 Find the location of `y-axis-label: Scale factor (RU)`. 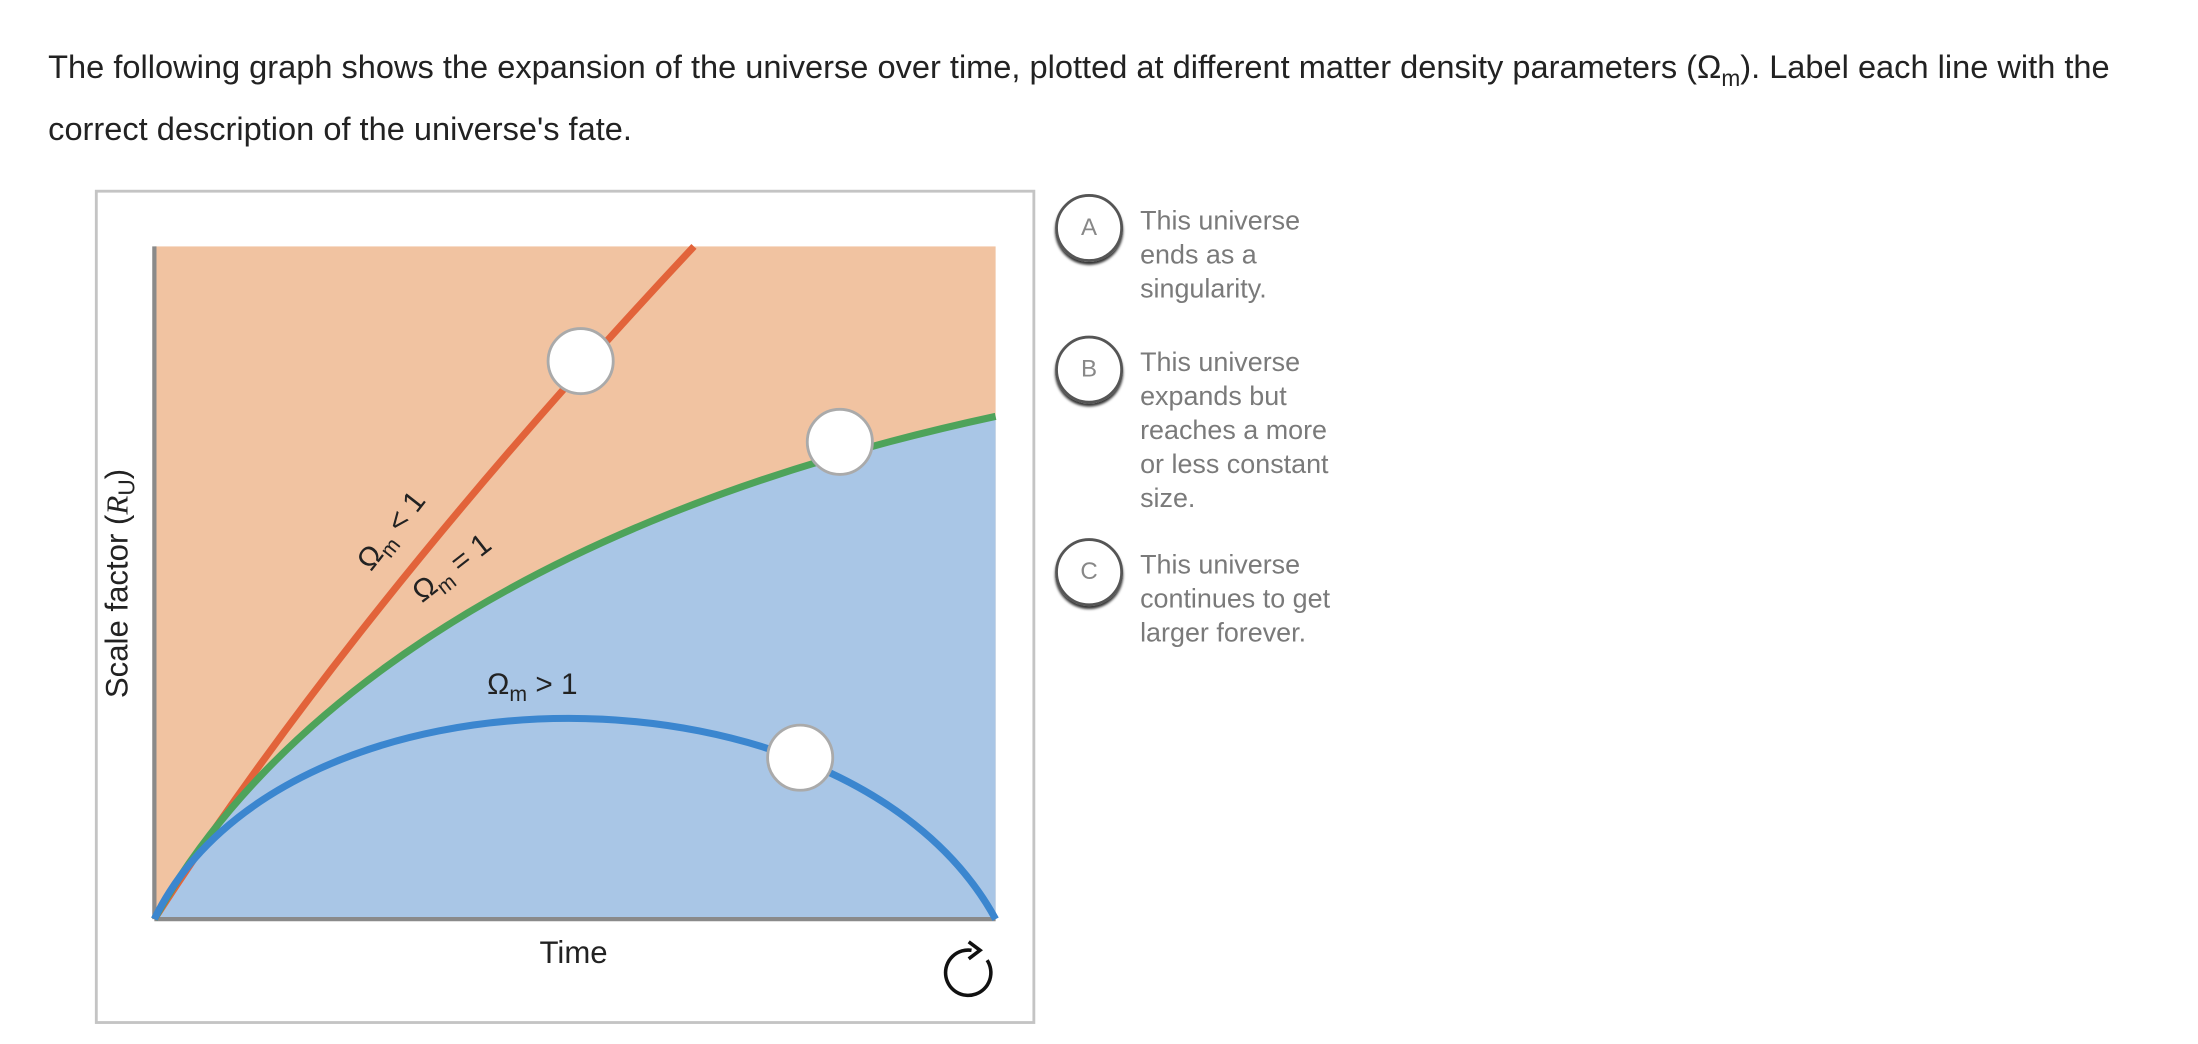

y-axis-label: Scale factor (RU) is located at coordinates (119, 583).